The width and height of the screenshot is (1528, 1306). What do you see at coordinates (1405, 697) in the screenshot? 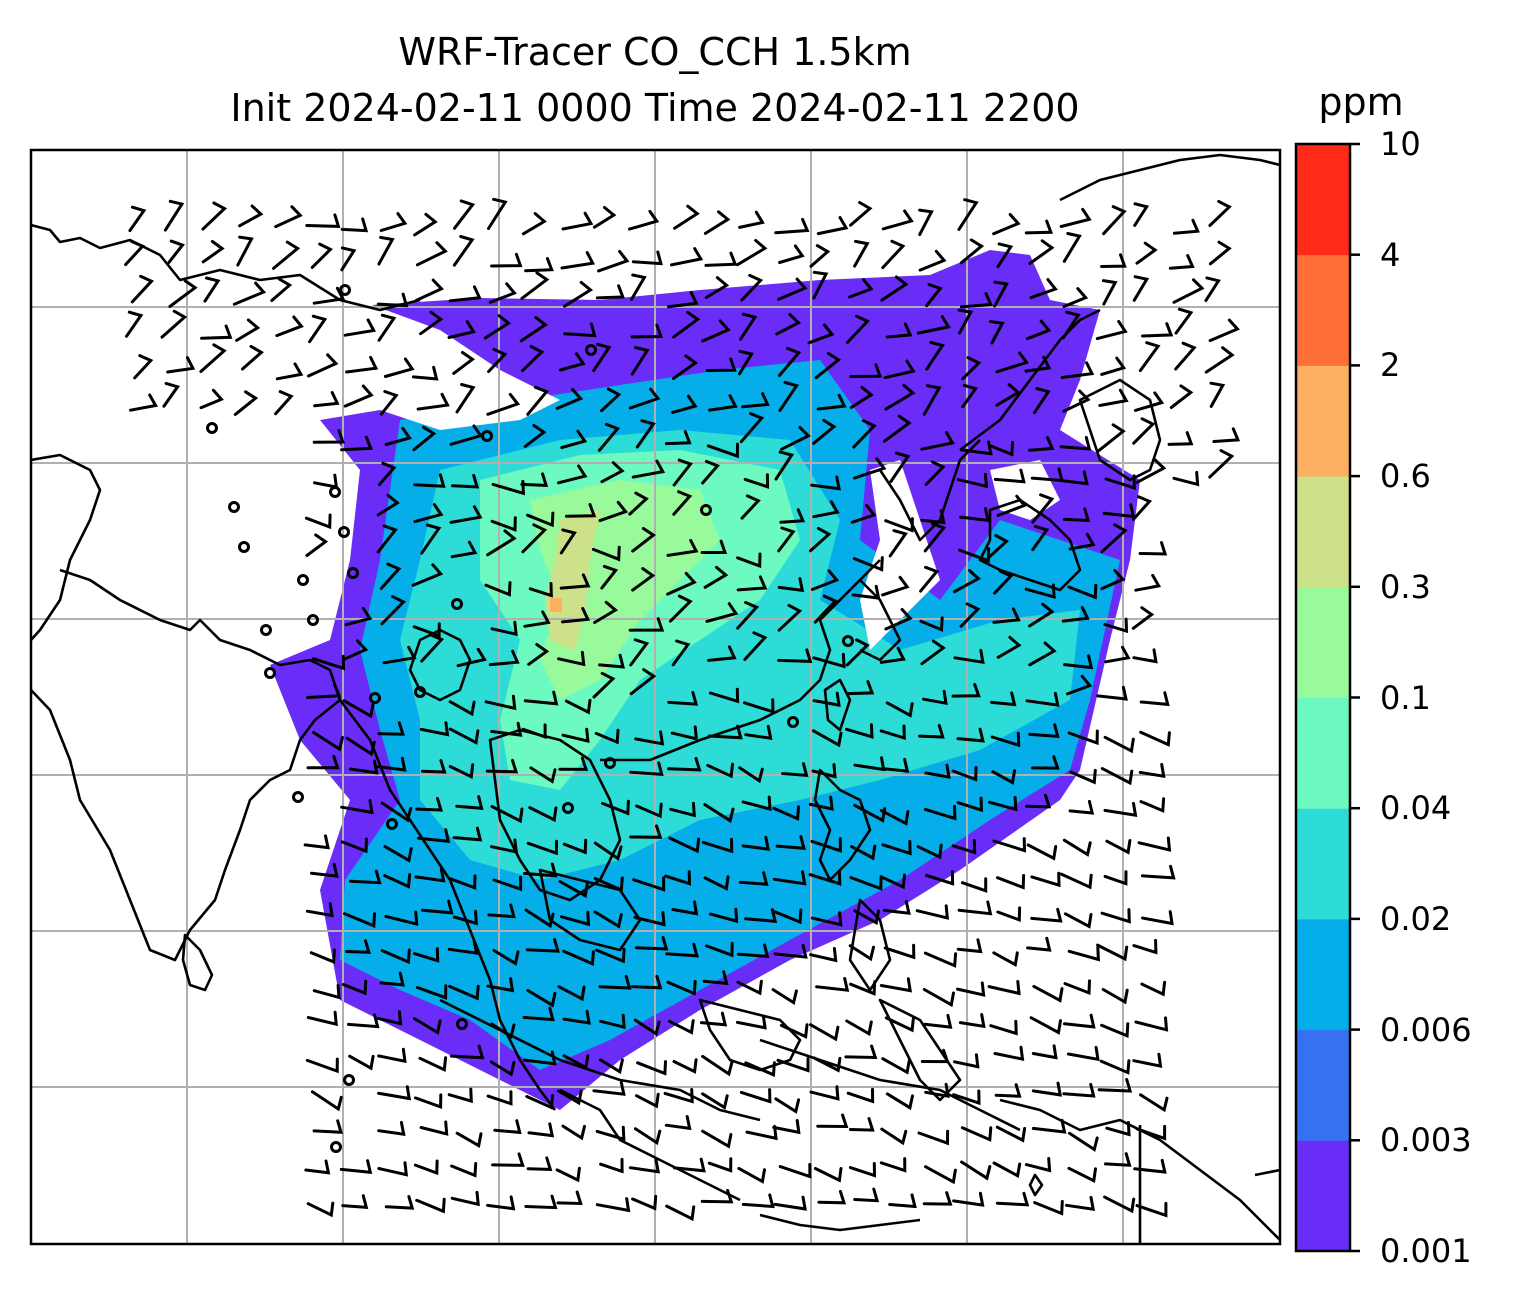
I see `colorbar-tick-label: 0.1` at bounding box center [1405, 697].